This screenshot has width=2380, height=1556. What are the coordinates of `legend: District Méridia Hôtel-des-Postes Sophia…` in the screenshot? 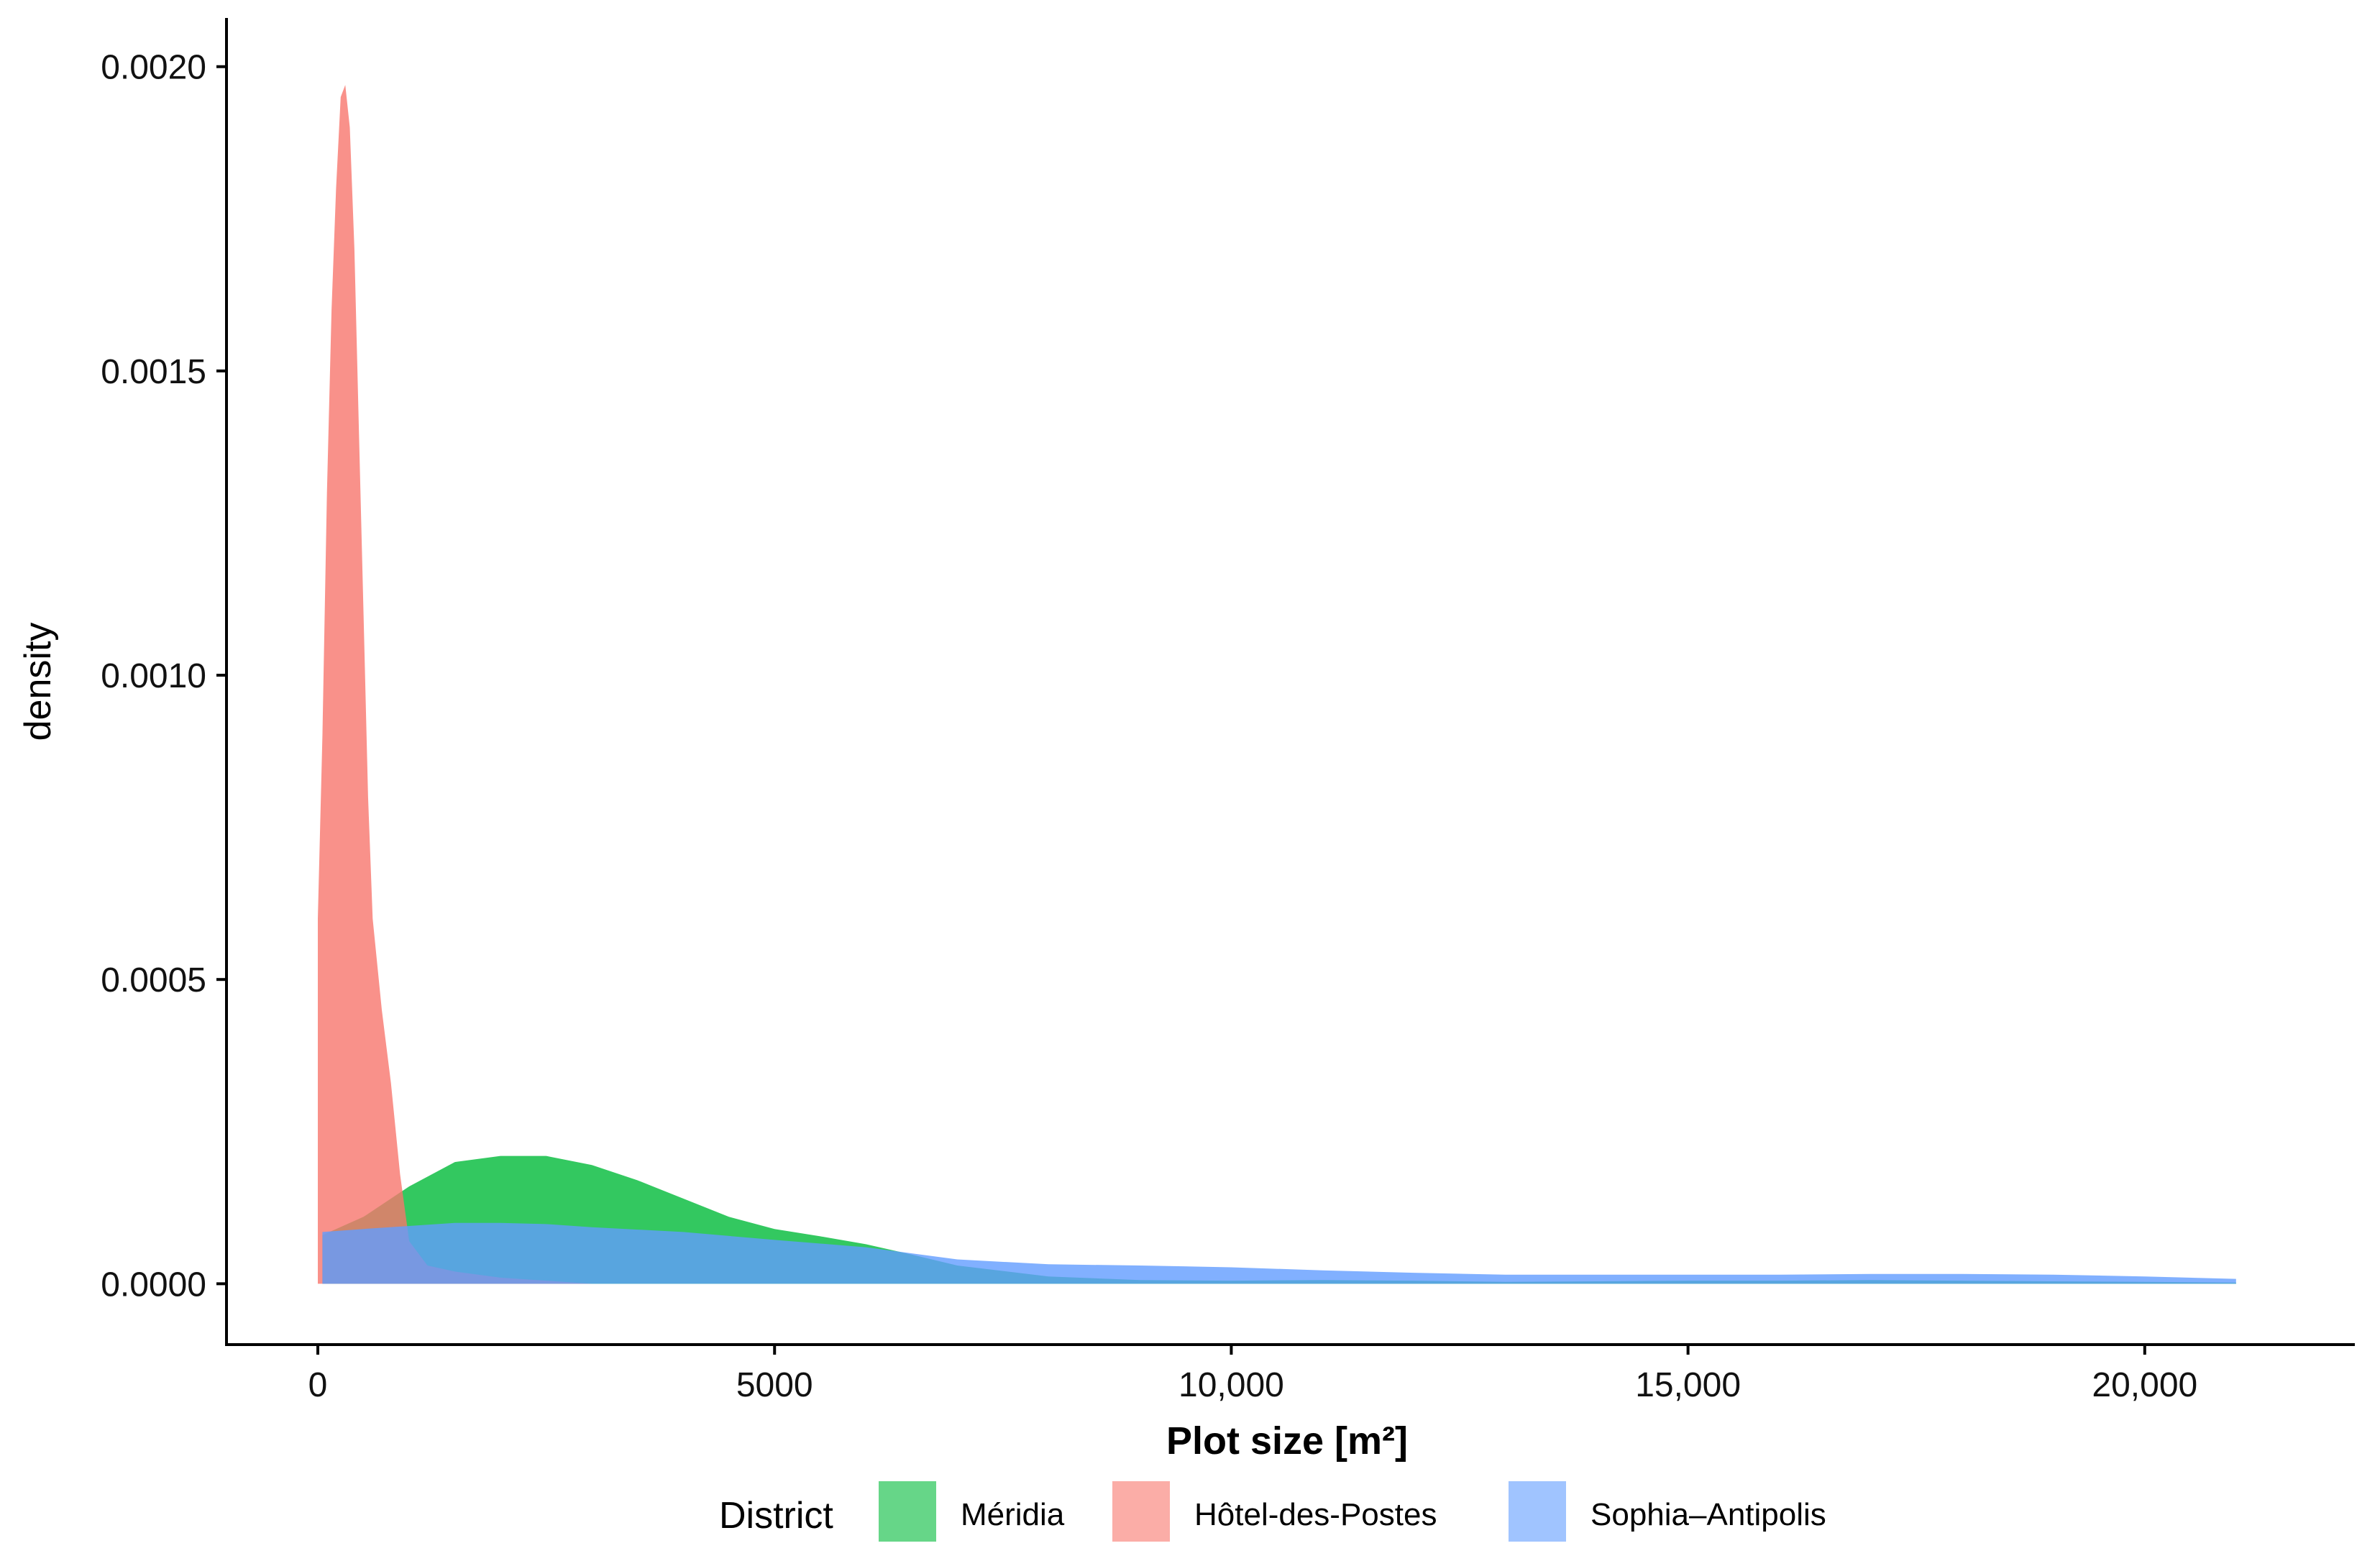 It's located at (1272, 1512).